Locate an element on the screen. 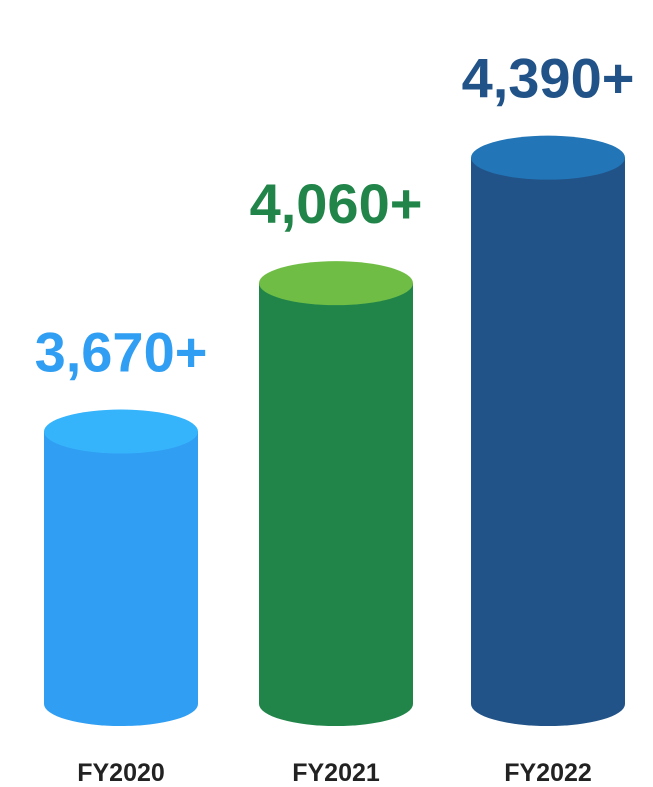  data-label: 3,670+ is located at coordinates (121, 352).